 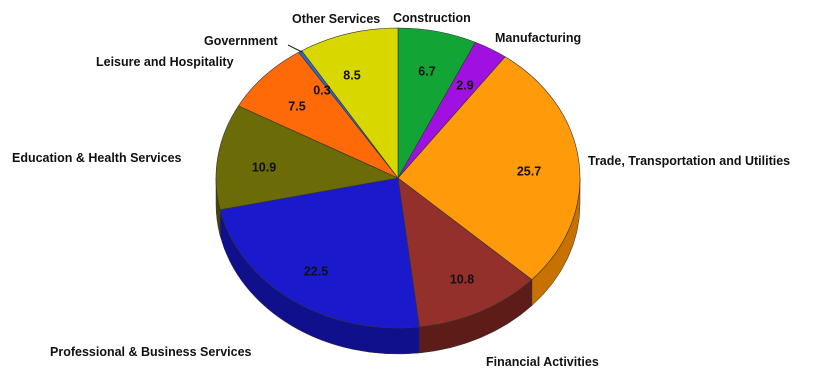 I want to click on category-label-professional-and-business-services: Professional & Business Services, so click(x=151, y=352).